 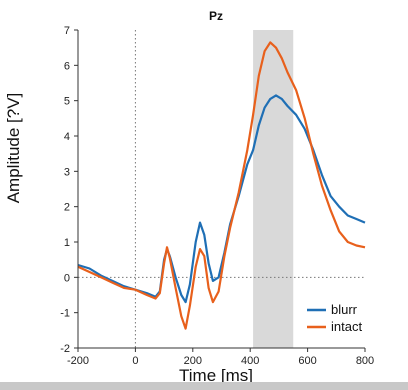 What do you see at coordinates (307, 361) in the screenshot?
I see `x-tick-label: 600` at bounding box center [307, 361].